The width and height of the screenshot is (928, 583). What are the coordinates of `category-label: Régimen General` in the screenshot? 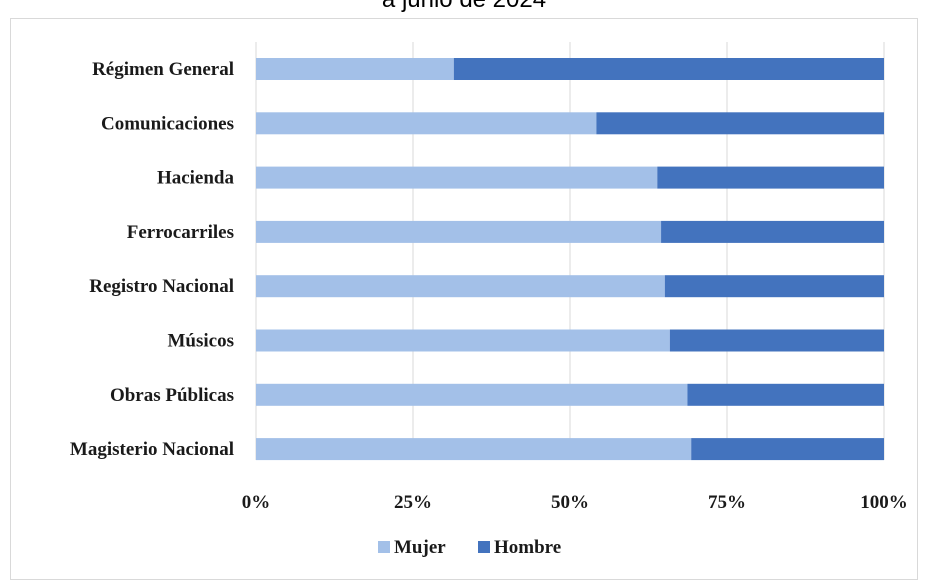 It's located at (163, 69).